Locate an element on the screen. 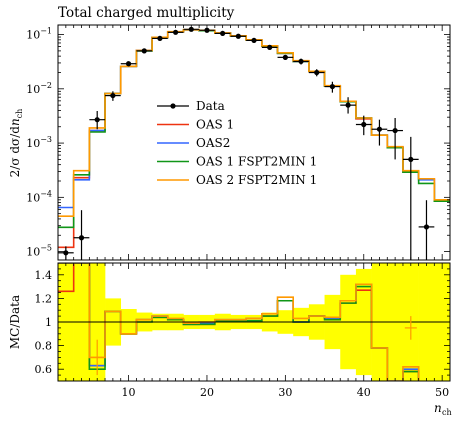 The width and height of the screenshot is (467, 421). main-y-tick-label-5: 10⁻⁵ is located at coordinates (39, 251).